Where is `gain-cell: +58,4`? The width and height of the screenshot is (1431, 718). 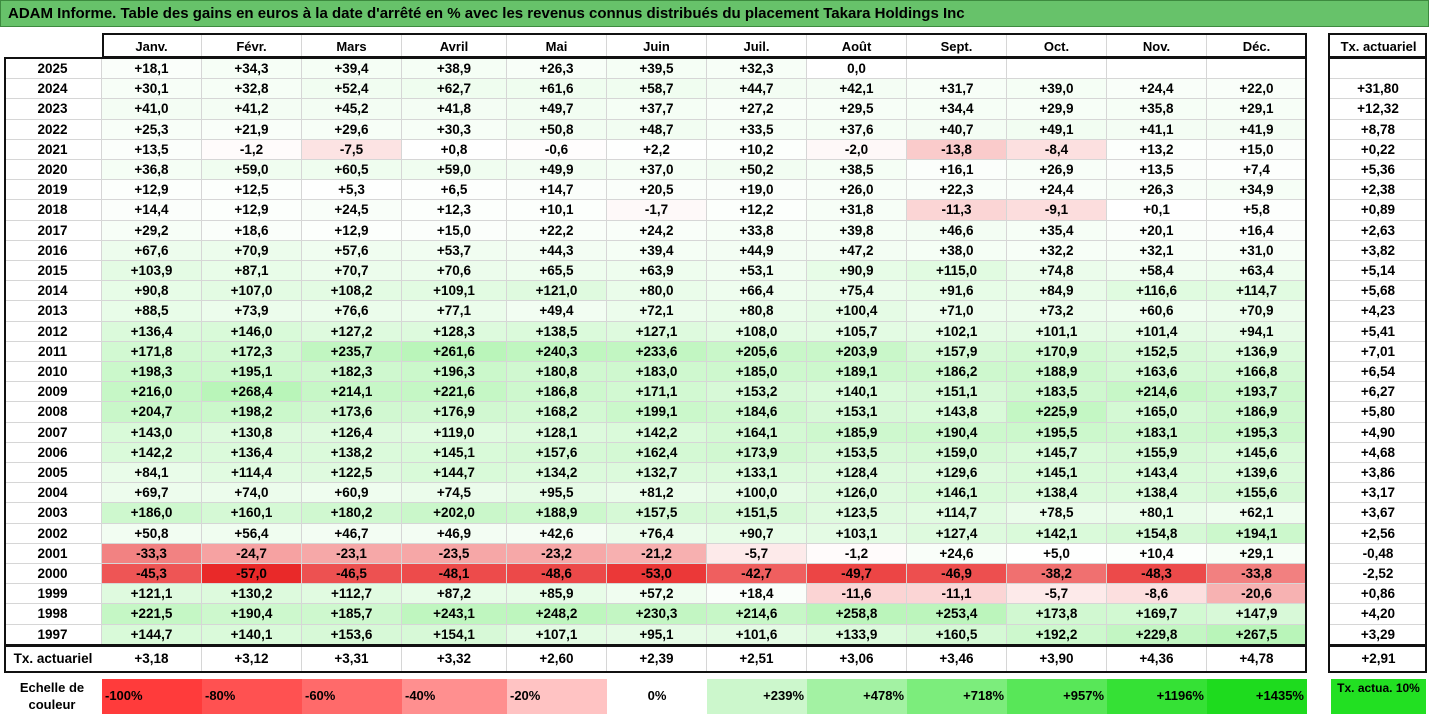 gain-cell: +58,4 is located at coordinates (1157, 271).